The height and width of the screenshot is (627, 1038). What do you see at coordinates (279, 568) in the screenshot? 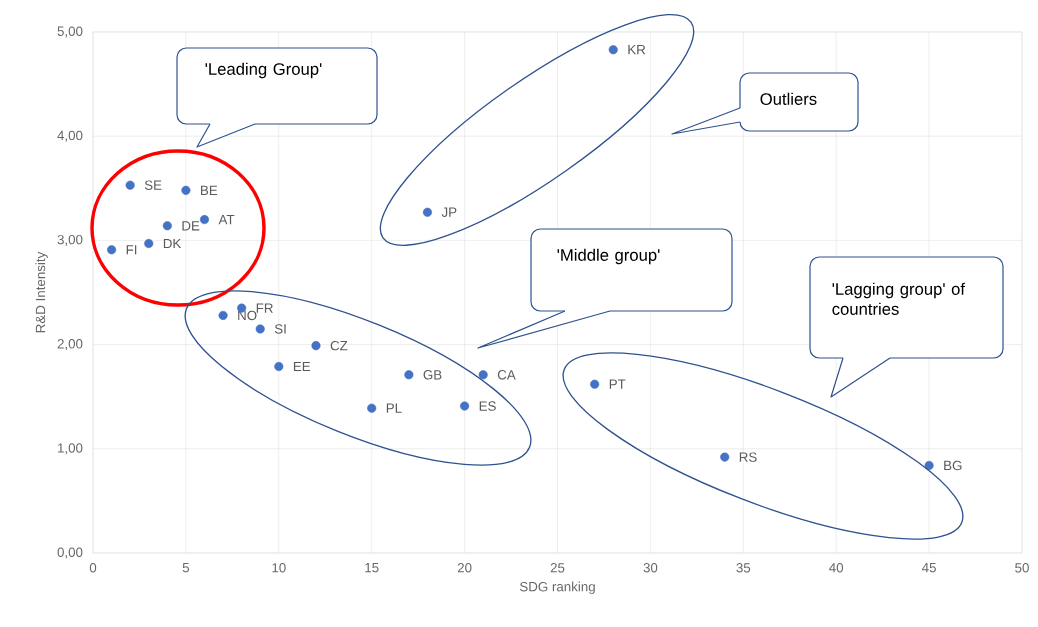
I see `x-tick-label: 10` at bounding box center [279, 568].